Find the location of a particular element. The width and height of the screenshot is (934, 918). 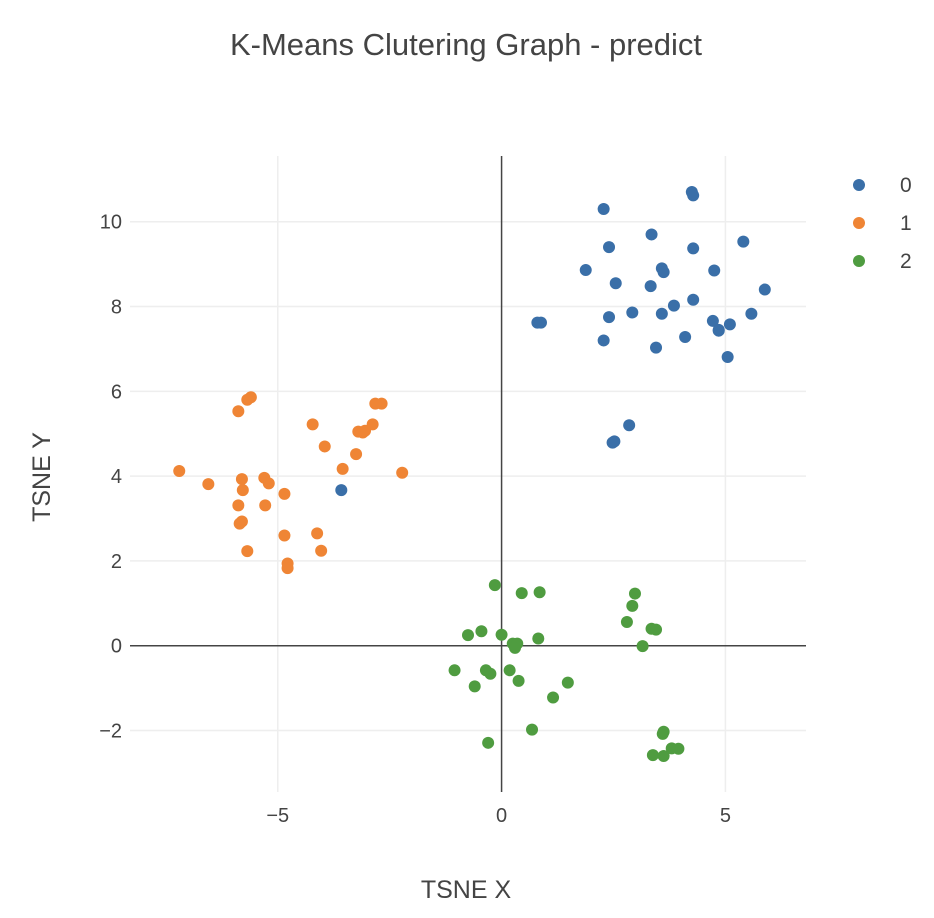

legend-item-1: 1 is located at coordinates (882, 223).